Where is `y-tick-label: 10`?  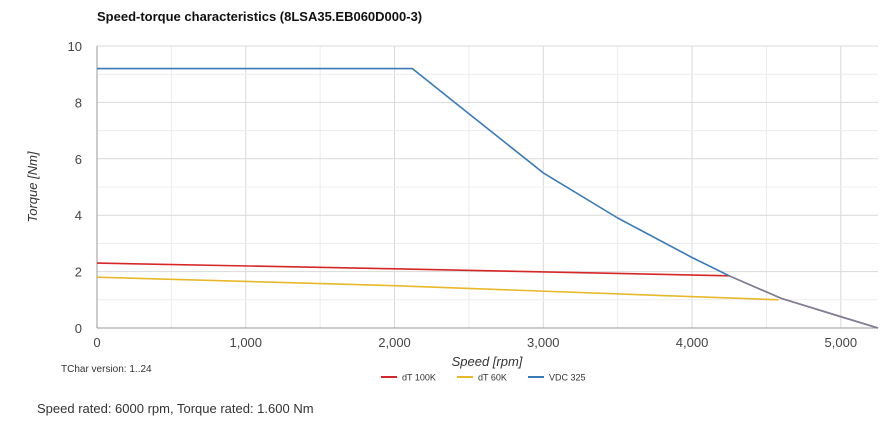 y-tick-label: 10 is located at coordinates (75, 46).